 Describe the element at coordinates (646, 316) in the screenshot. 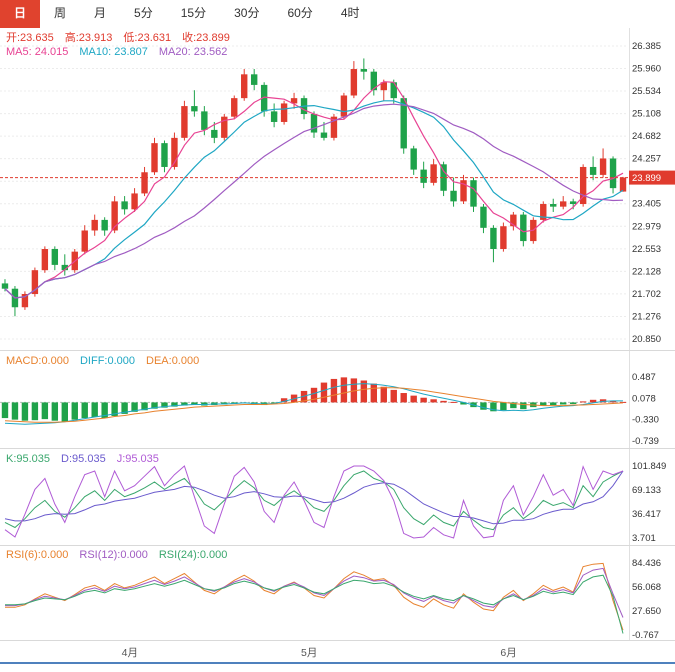

I see `svg-text: 21.276` at that location.